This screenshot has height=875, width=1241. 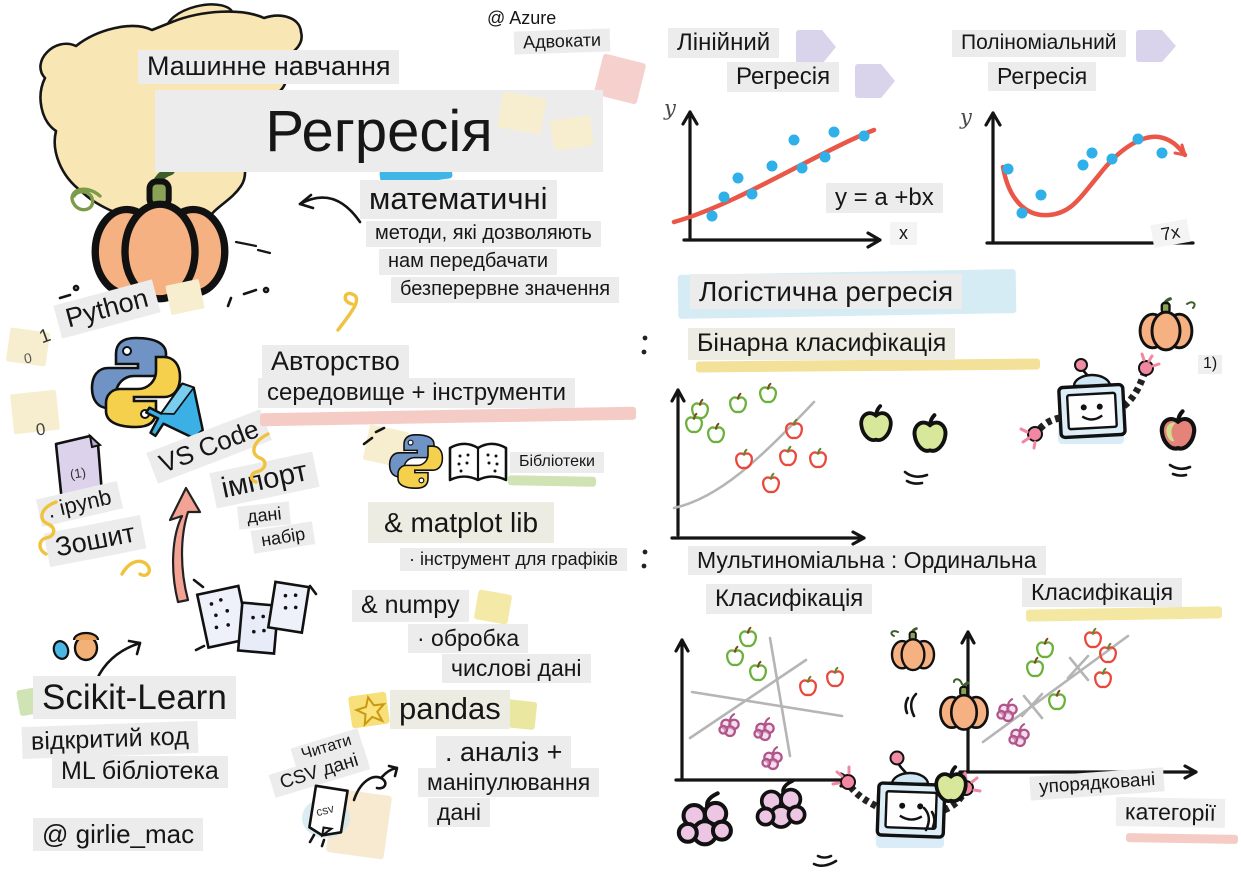 What do you see at coordinates (1210, 364) in the screenshot?
I see `note-marker: 1)` at bounding box center [1210, 364].